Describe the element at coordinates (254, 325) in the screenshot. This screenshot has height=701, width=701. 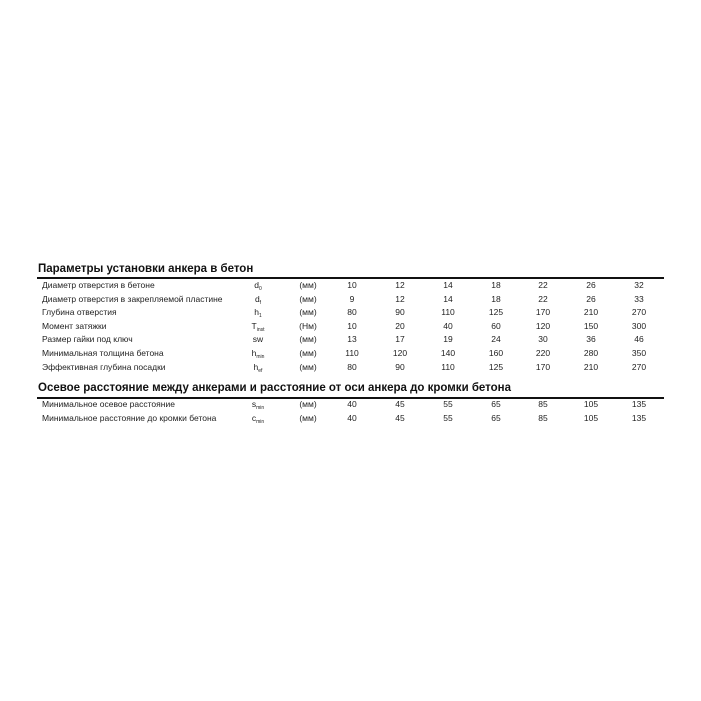
I see `symbol-base: T` at that location.